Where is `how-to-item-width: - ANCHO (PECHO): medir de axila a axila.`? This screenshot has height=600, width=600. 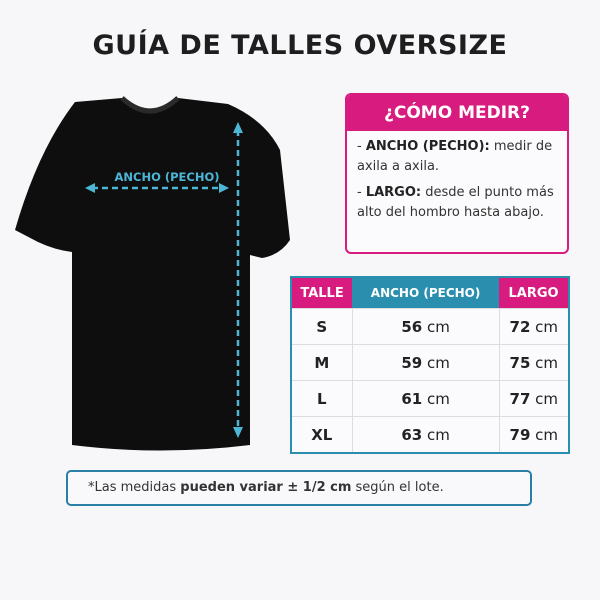
how-to-item-width: - ANCHO (PECHO): medir de axila a axila. is located at coordinates (455, 156).